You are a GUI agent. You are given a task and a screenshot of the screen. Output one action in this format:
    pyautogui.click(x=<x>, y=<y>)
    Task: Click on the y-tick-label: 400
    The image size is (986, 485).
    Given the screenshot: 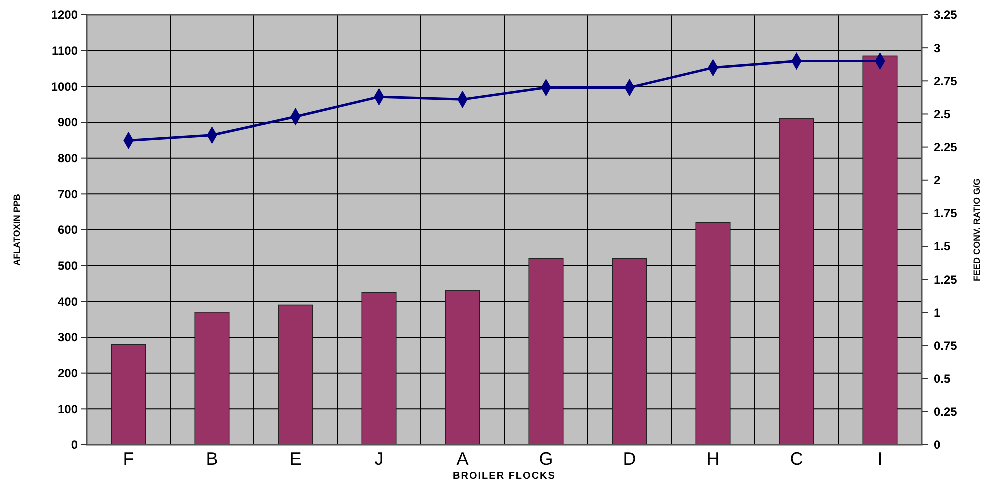 What is the action you would take?
    pyautogui.click(x=68, y=301)
    